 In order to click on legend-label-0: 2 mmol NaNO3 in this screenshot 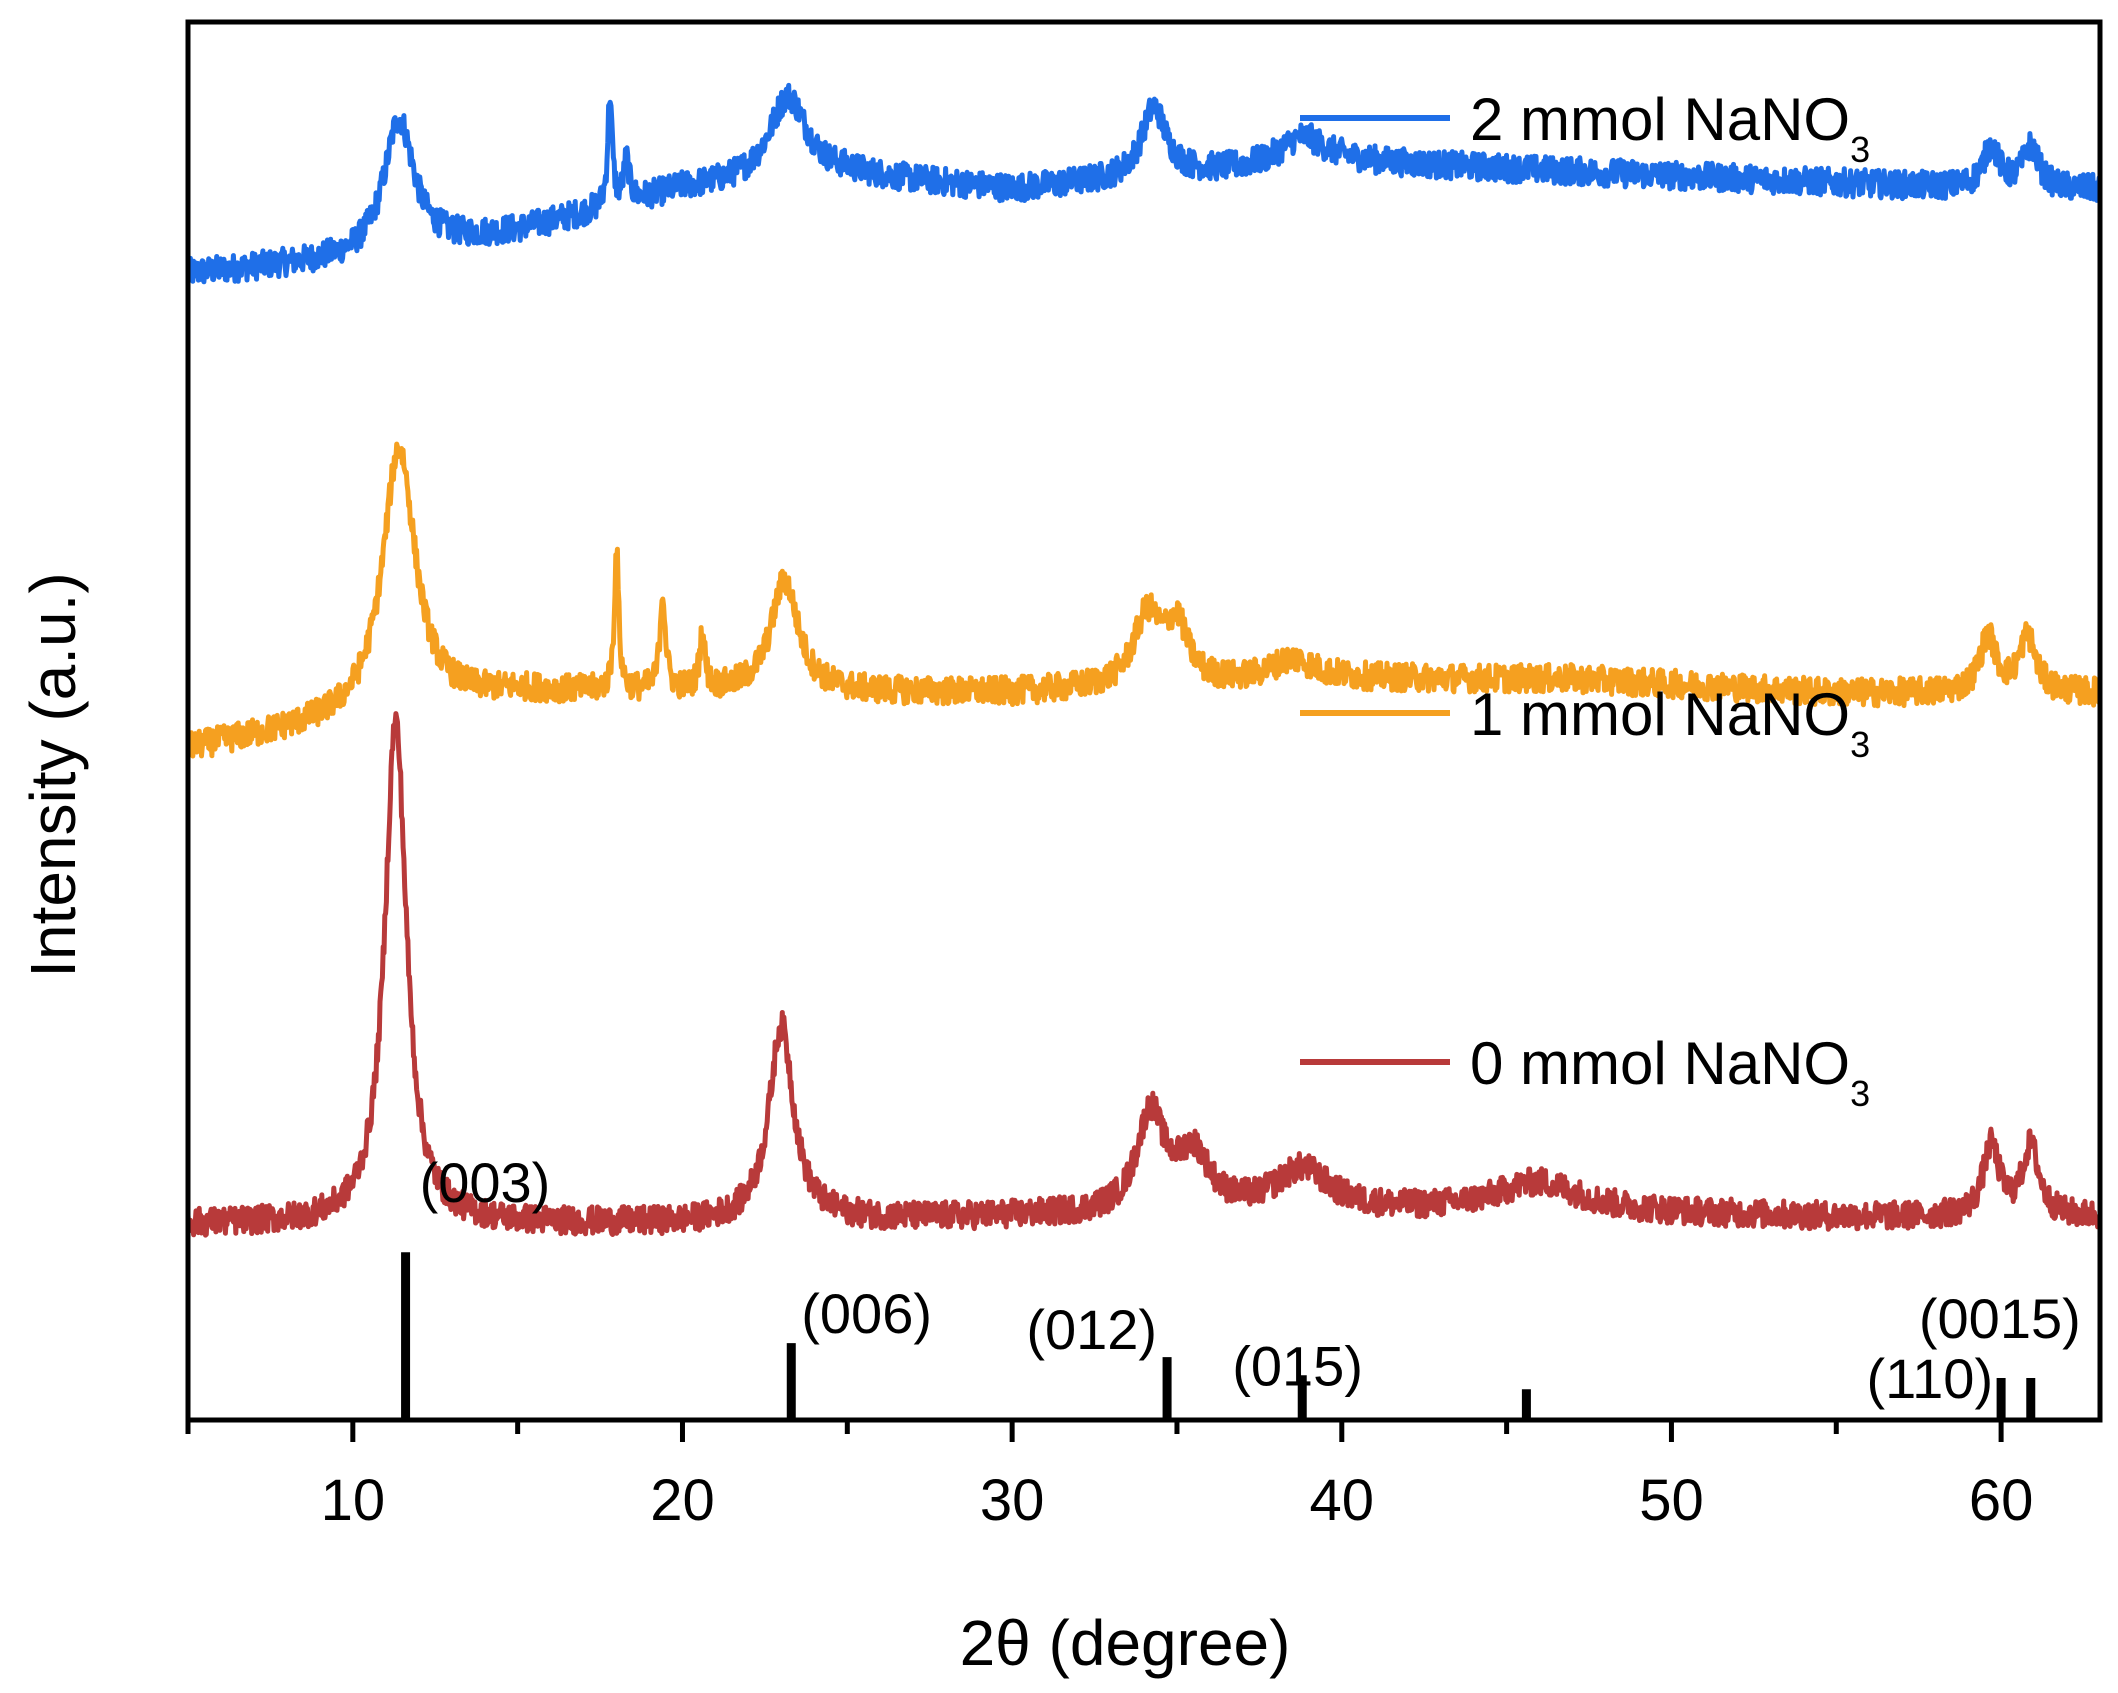, I will do `click(1670, 128)`.